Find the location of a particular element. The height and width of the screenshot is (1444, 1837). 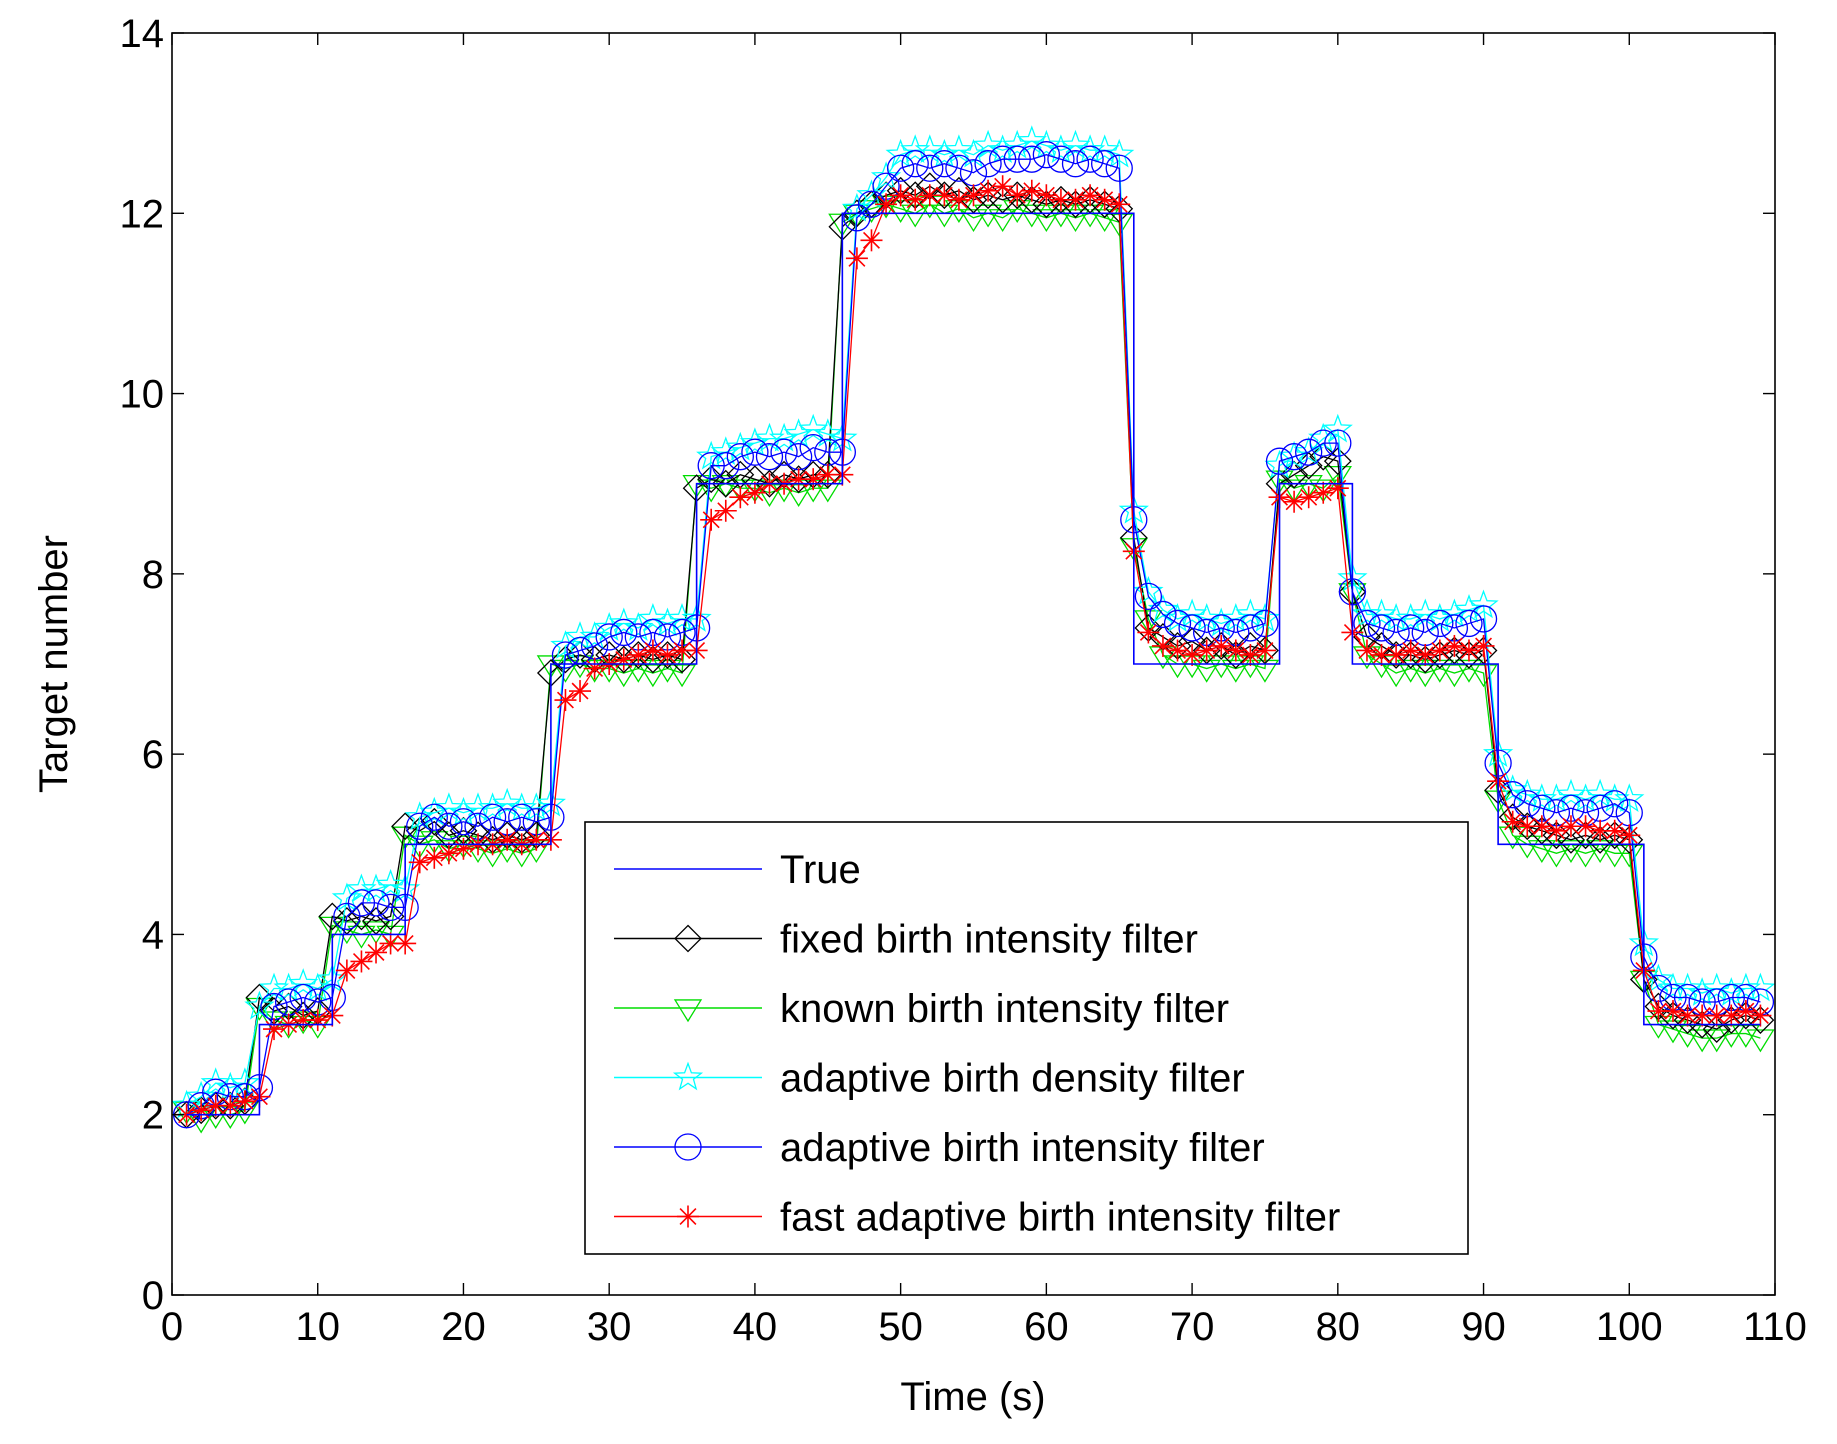

data-point-fixed-birth-intensity-filter-shape is located at coordinates (1221, 646).